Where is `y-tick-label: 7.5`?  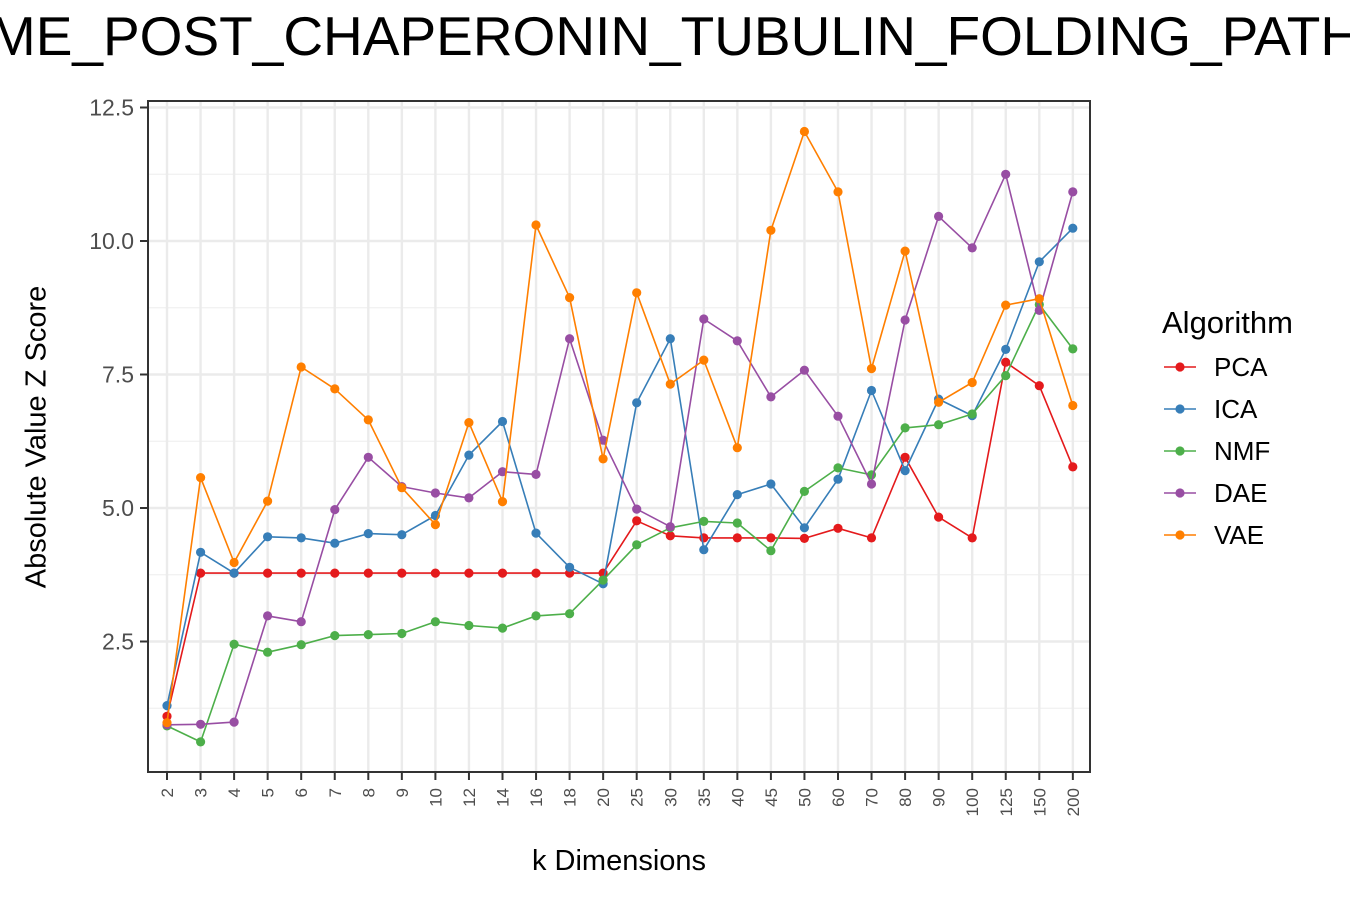
y-tick-label: 7.5 is located at coordinates (118, 375).